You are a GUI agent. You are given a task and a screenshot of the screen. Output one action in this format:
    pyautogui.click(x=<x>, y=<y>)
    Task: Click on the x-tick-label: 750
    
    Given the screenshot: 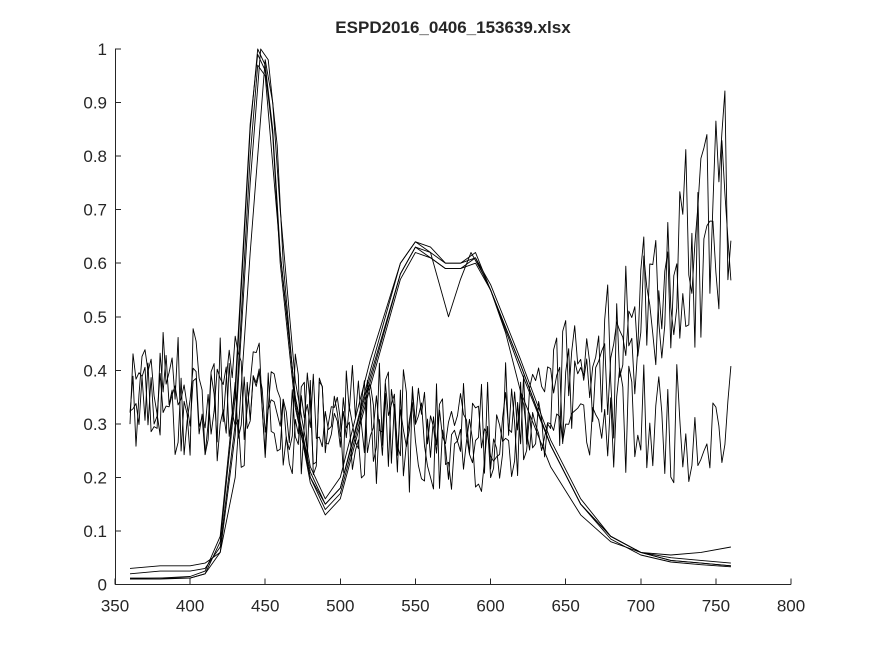 What is the action you would take?
    pyautogui.click(x=716, y=606)
    